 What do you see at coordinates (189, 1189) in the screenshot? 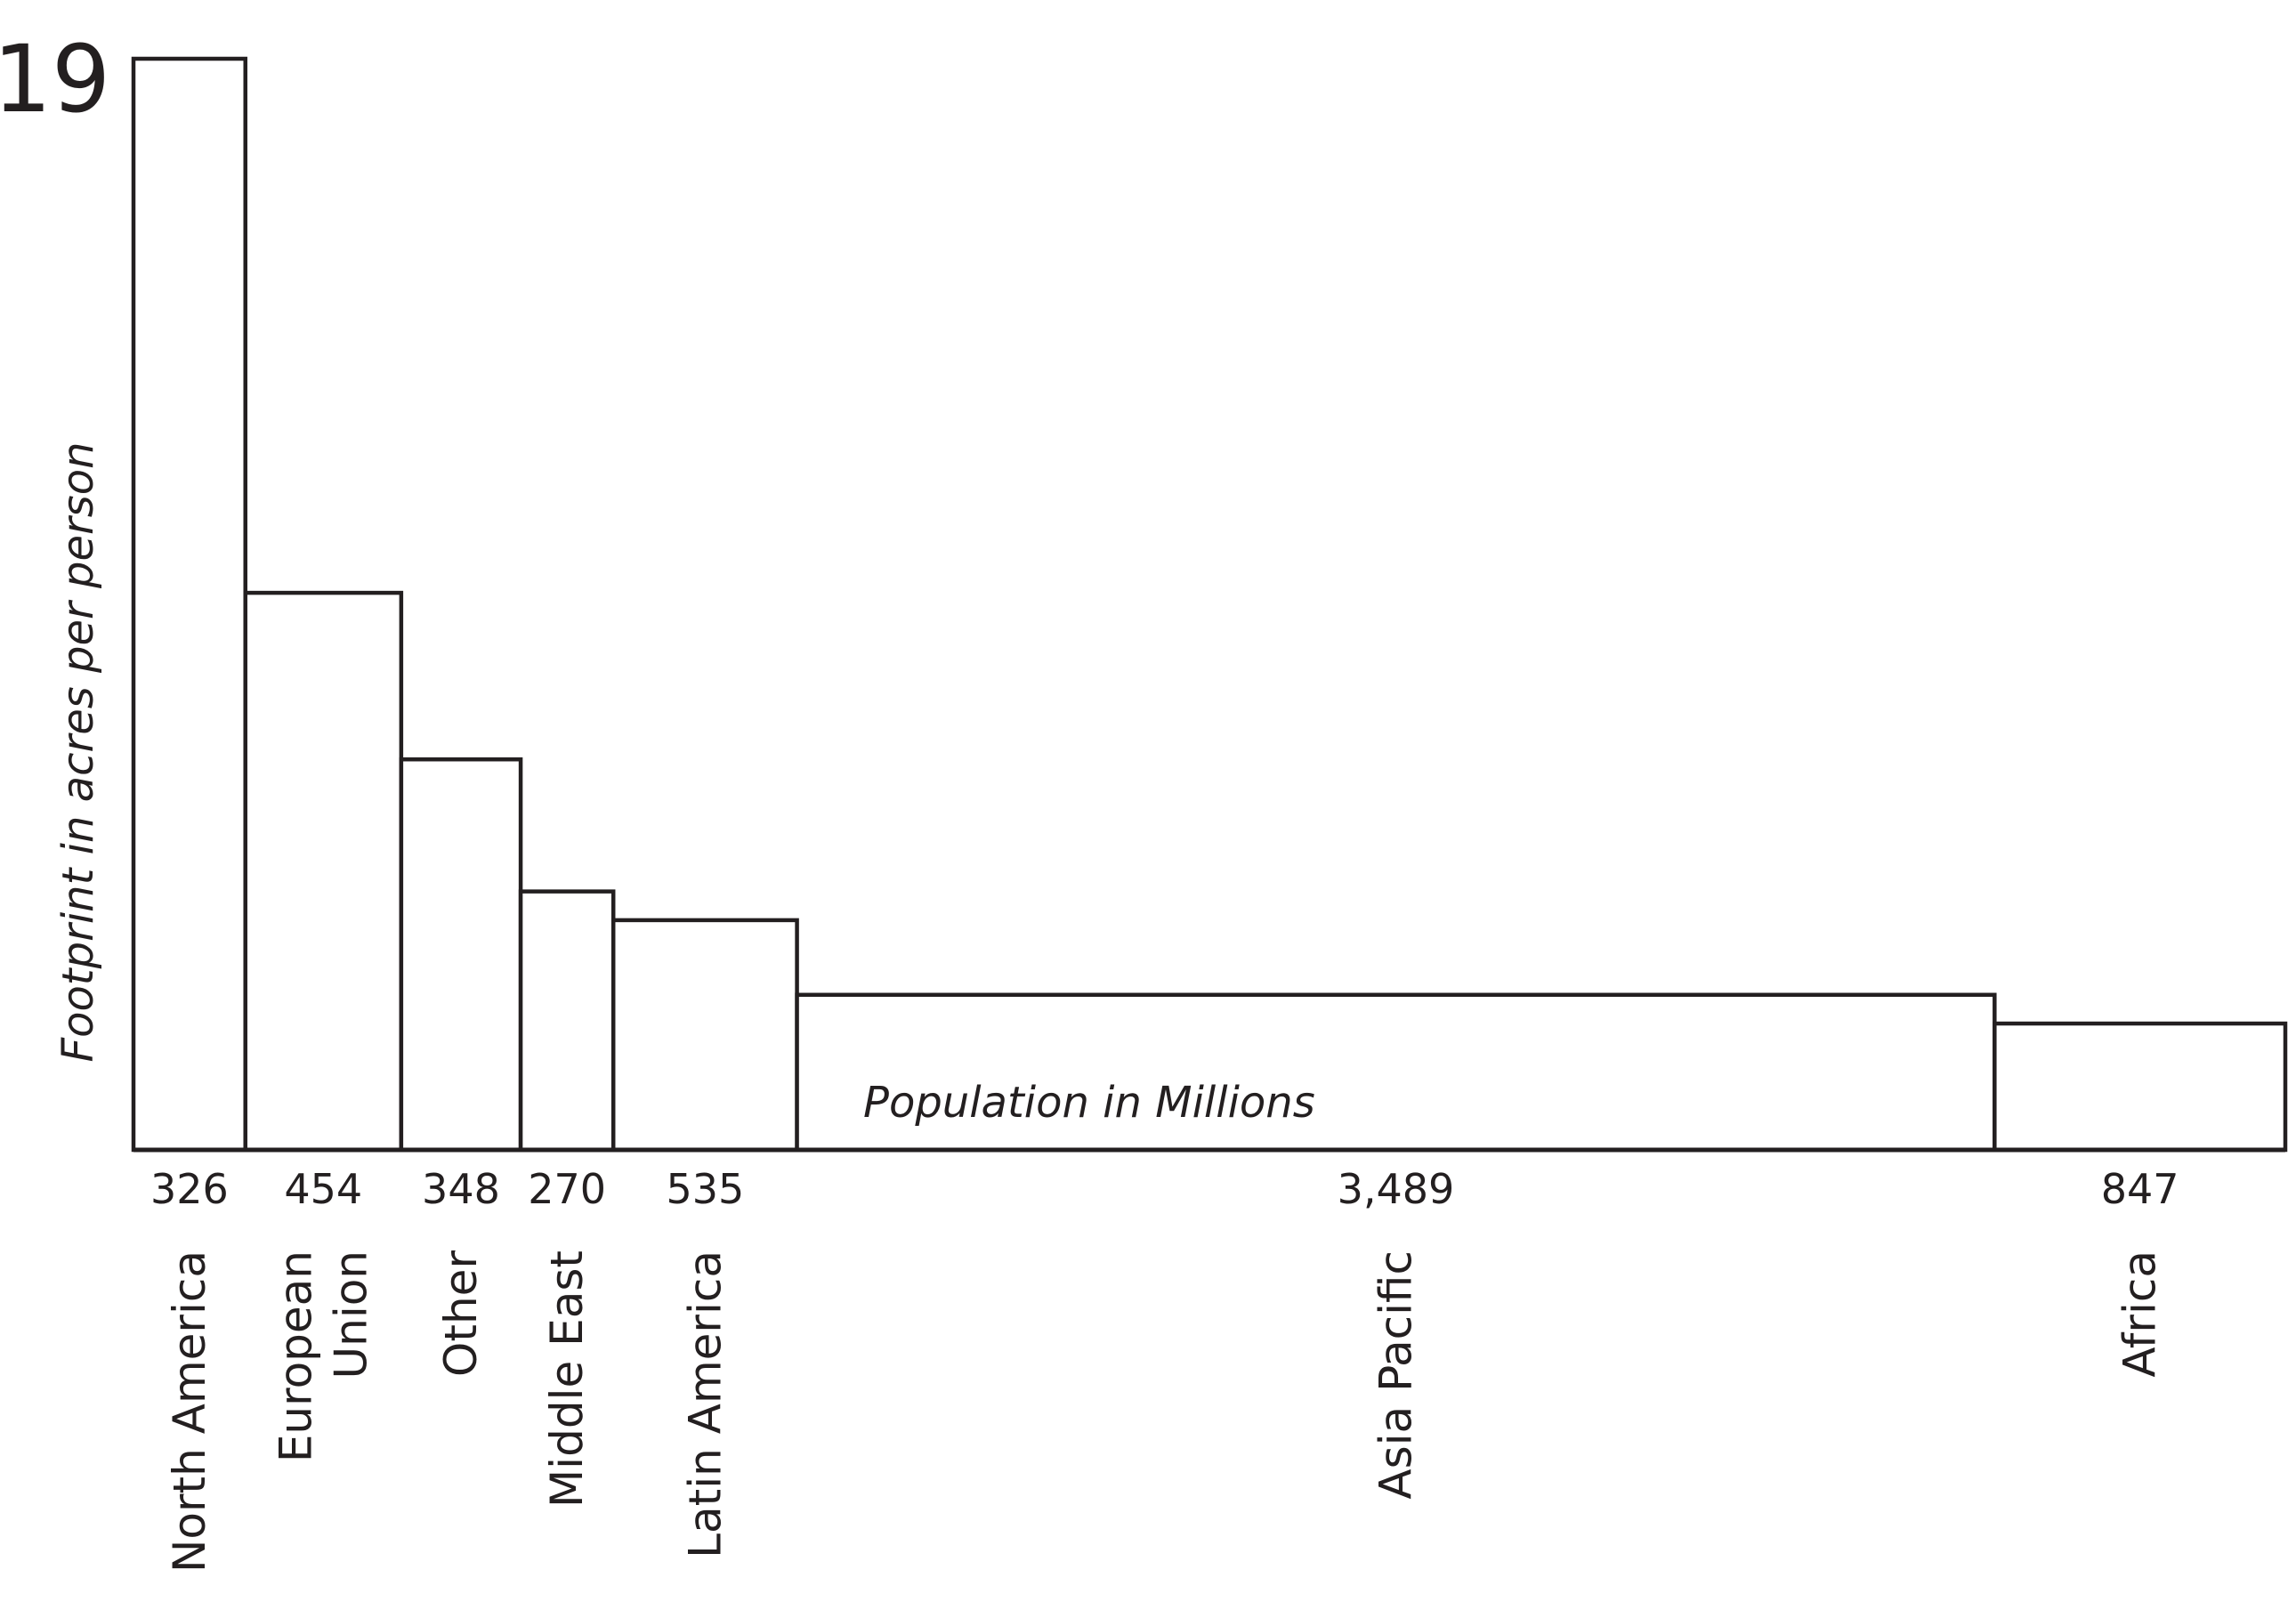
I see `width-label-north-america: 326` at bounding box center [189, 1189].